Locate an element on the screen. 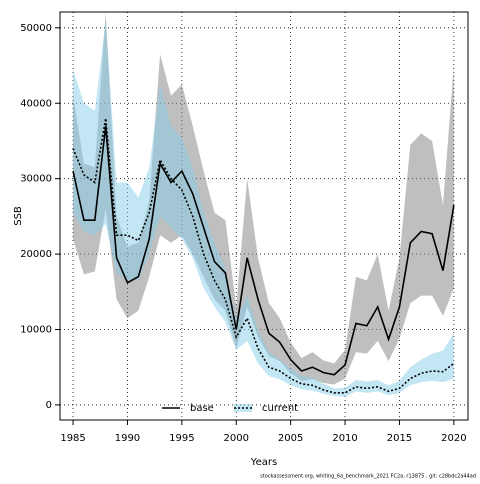 The height and width of the screenshot is (484, 480). y-tick-label: 50000 is located at coordinates (36, 28).